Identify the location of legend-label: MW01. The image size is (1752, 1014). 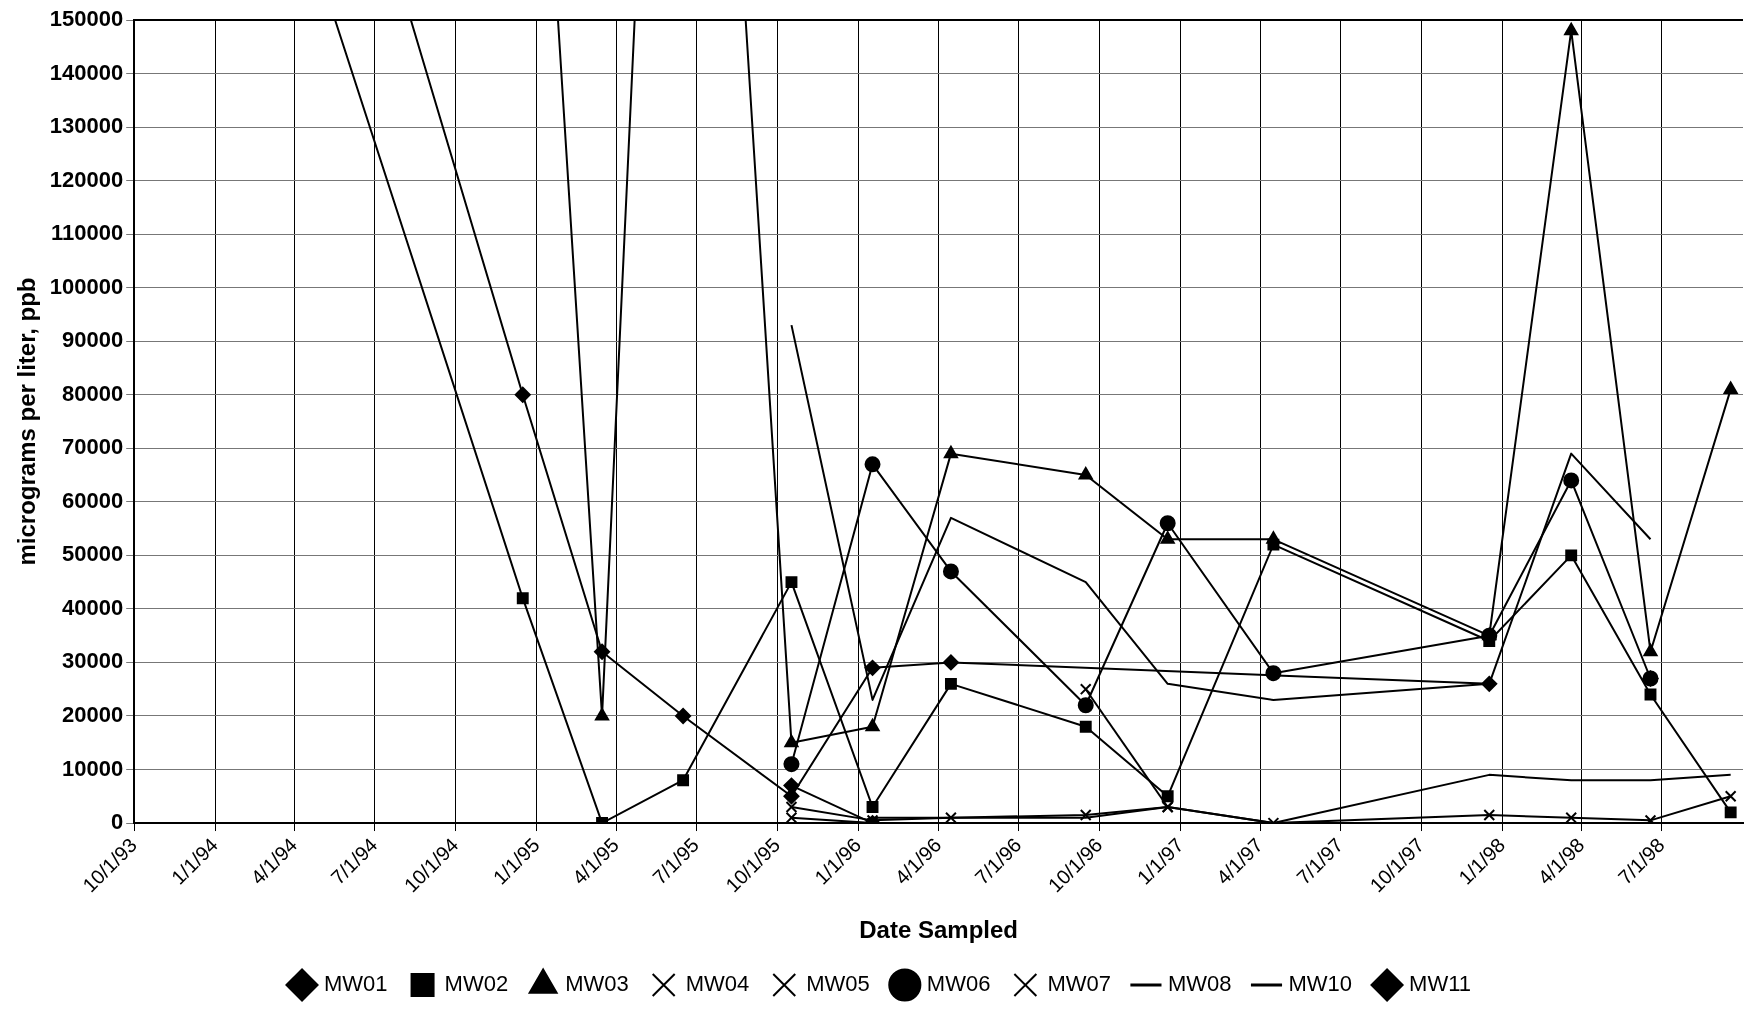
(356, 984).